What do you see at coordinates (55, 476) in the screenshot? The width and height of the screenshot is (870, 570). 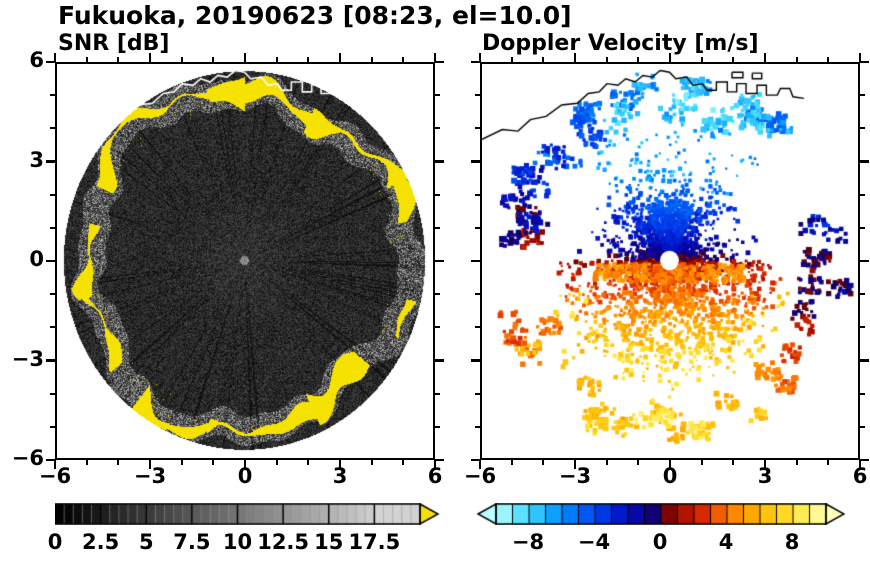 I see `x-tick-label: −6` at bounding box center [55, 476].